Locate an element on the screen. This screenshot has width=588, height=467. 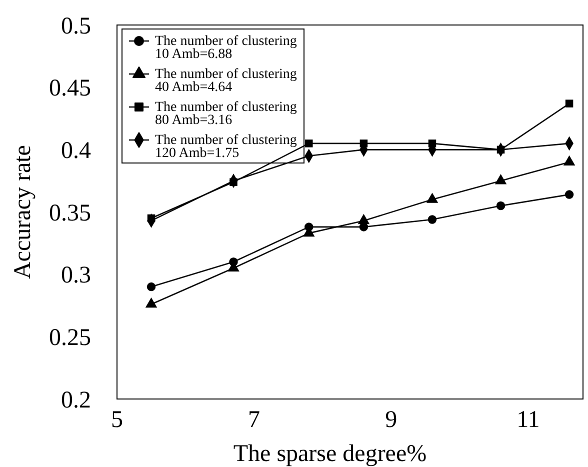
y-tick-label: 0.4 is located at coordinates (76, 151).